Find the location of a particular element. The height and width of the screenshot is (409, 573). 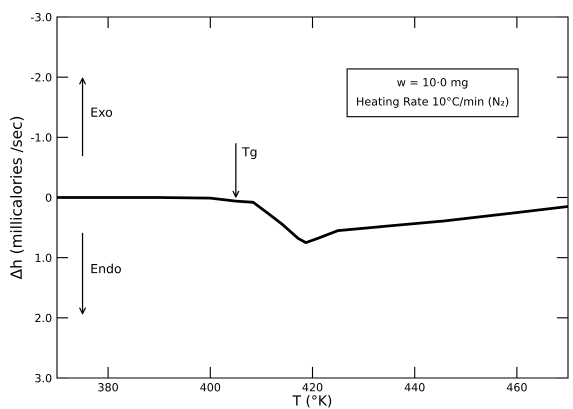

y-tick-label: 0 is located at coordinates (49, 197).